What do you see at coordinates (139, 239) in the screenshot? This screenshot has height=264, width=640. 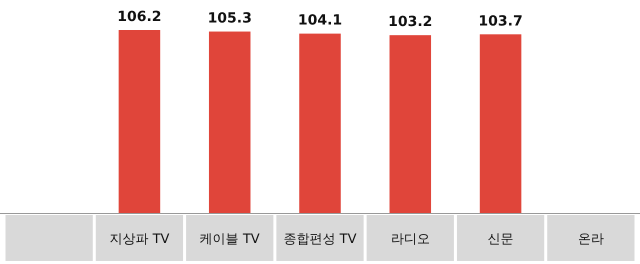 I see `x-tick-label: 지상파 TV` at bounding box center [139, 239].